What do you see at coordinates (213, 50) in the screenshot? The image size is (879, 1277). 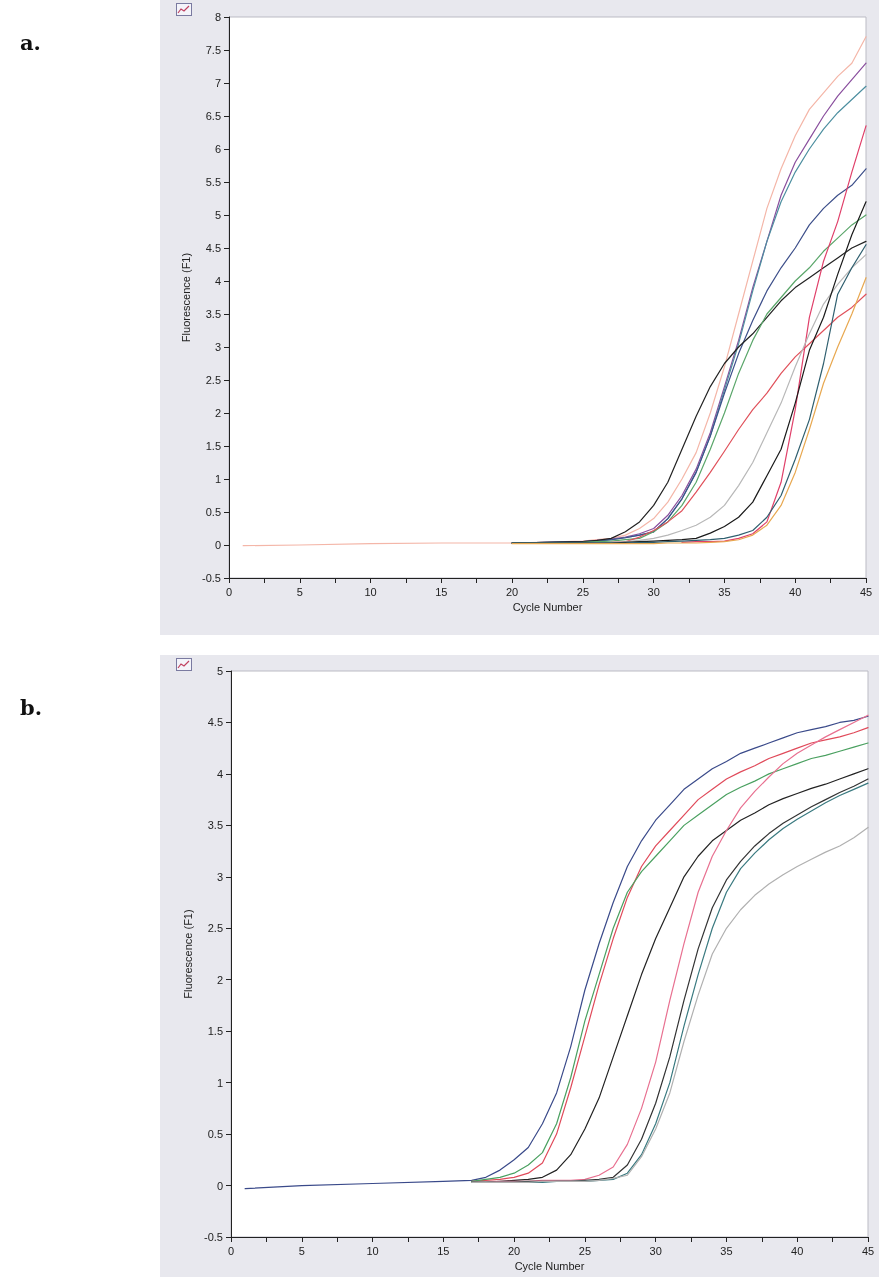 I see `y-tick-label: 7.5` at bounding box center [213, 50].